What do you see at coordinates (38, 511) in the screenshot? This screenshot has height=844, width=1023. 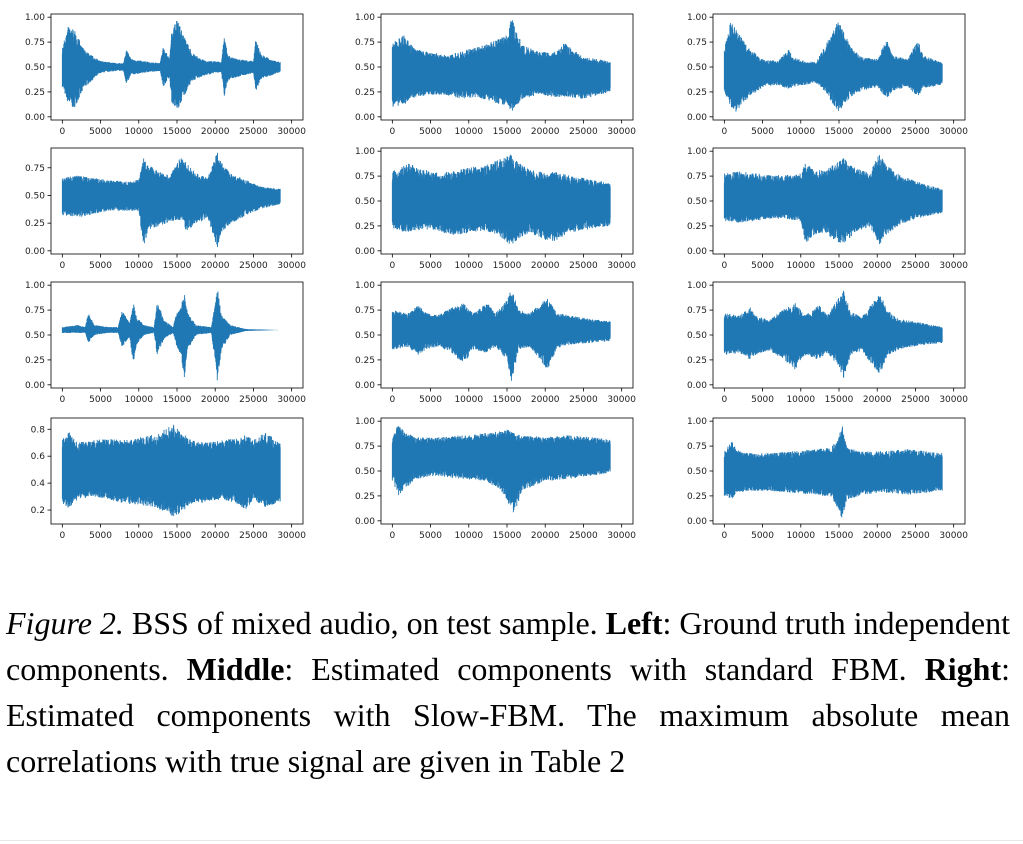 I see `y-tick-label: 0.2` at bounding box center [38, 511].